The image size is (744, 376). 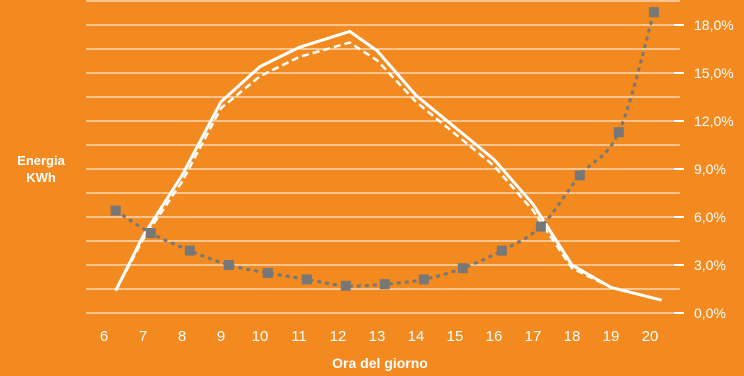 What do you see at coordinates (710, 217) in the screenshot?
I see `y-tick-label: 6,0%` at bounding box center [710, 217].